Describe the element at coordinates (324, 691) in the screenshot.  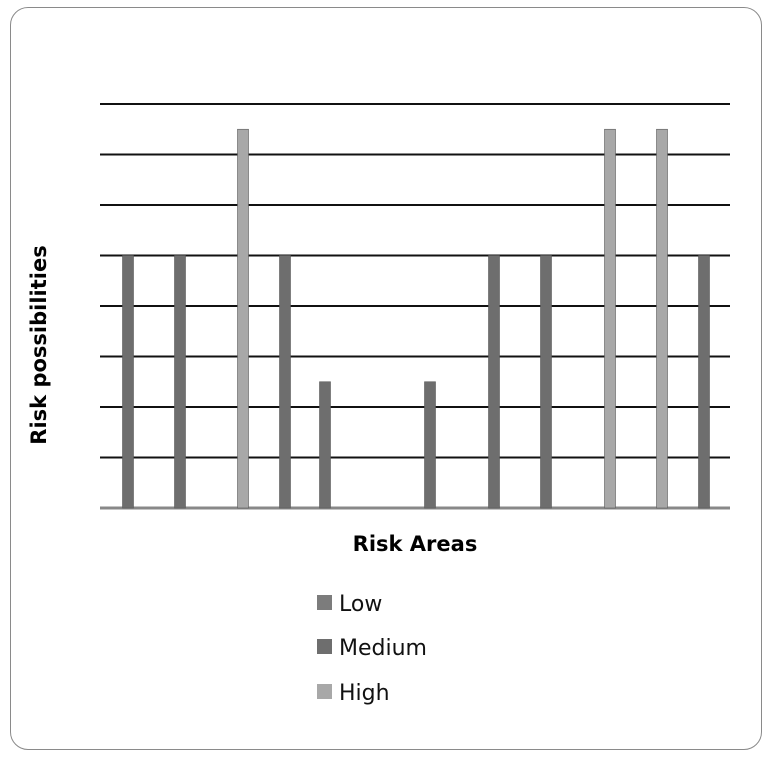
I see `legend-swatch-high` at that location.